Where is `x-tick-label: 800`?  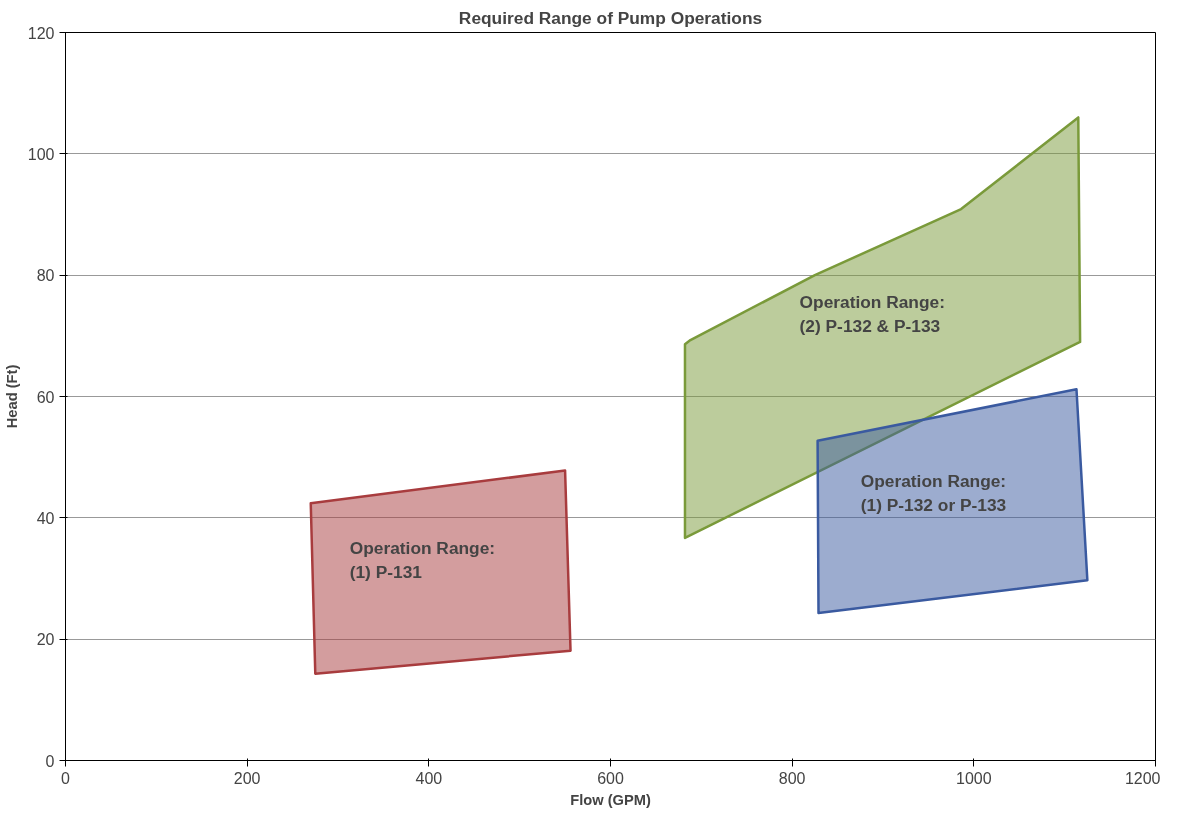
x-tick-label: 800 is located at coordinates (792, 778).